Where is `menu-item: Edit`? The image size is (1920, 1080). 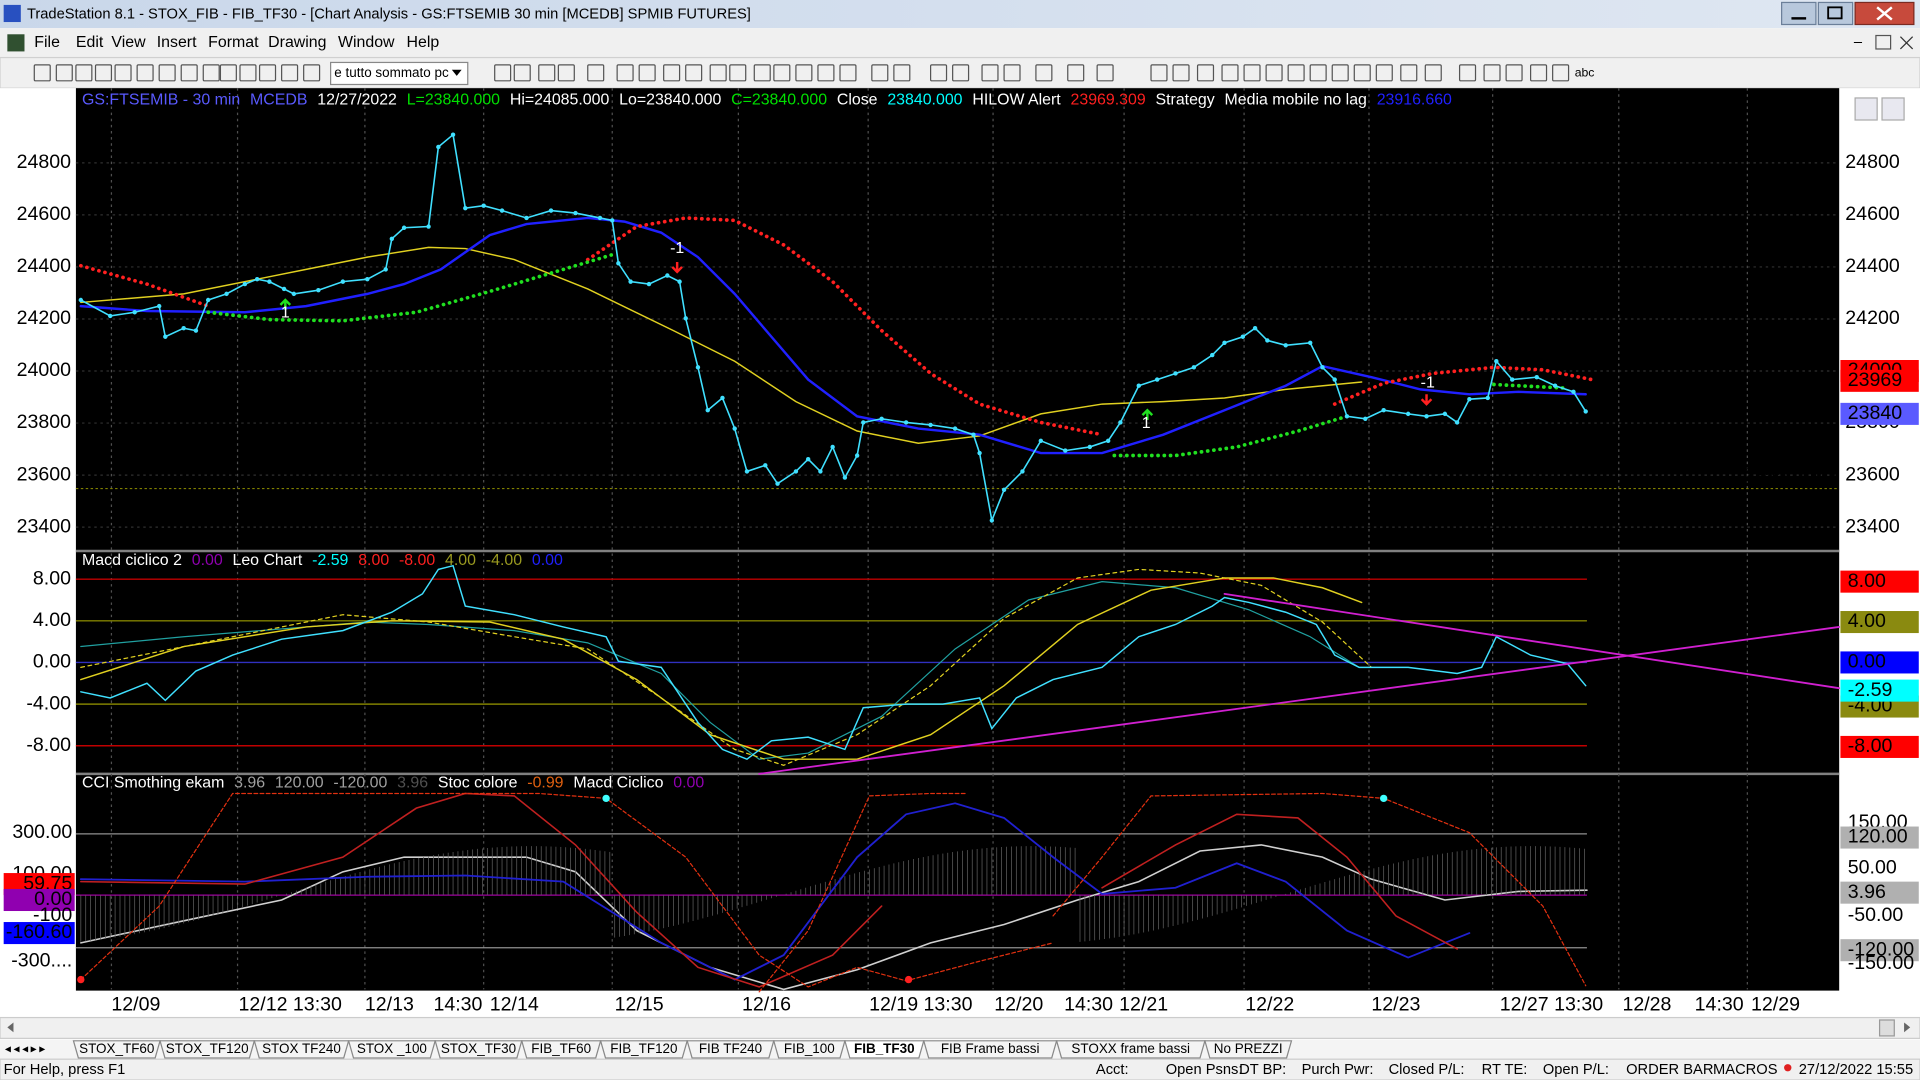
menu-item: Edit is located at coordinates (90, 42).